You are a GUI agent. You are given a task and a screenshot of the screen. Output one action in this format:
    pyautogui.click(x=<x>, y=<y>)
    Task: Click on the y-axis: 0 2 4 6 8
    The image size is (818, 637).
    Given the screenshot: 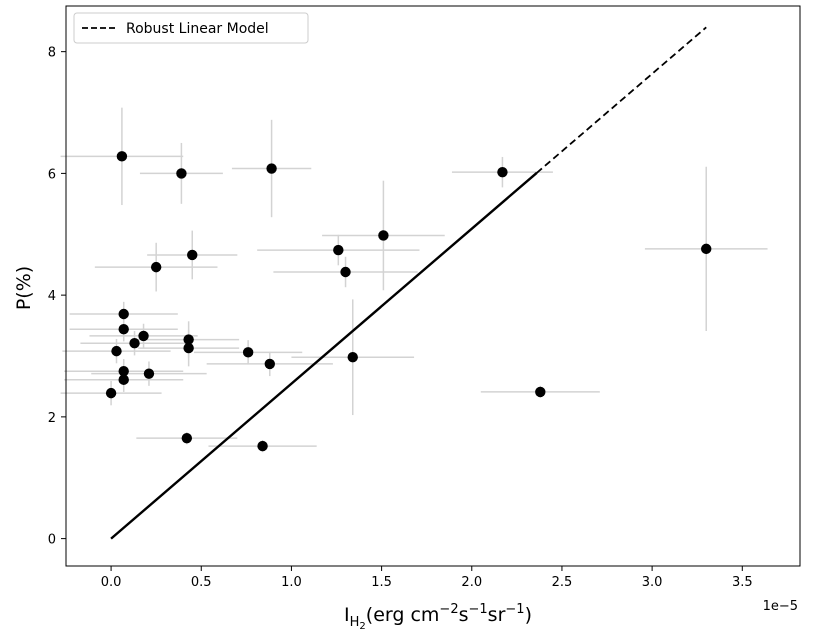 What is the action you would take?
    pyautogui.click(x=57, y=297)
    